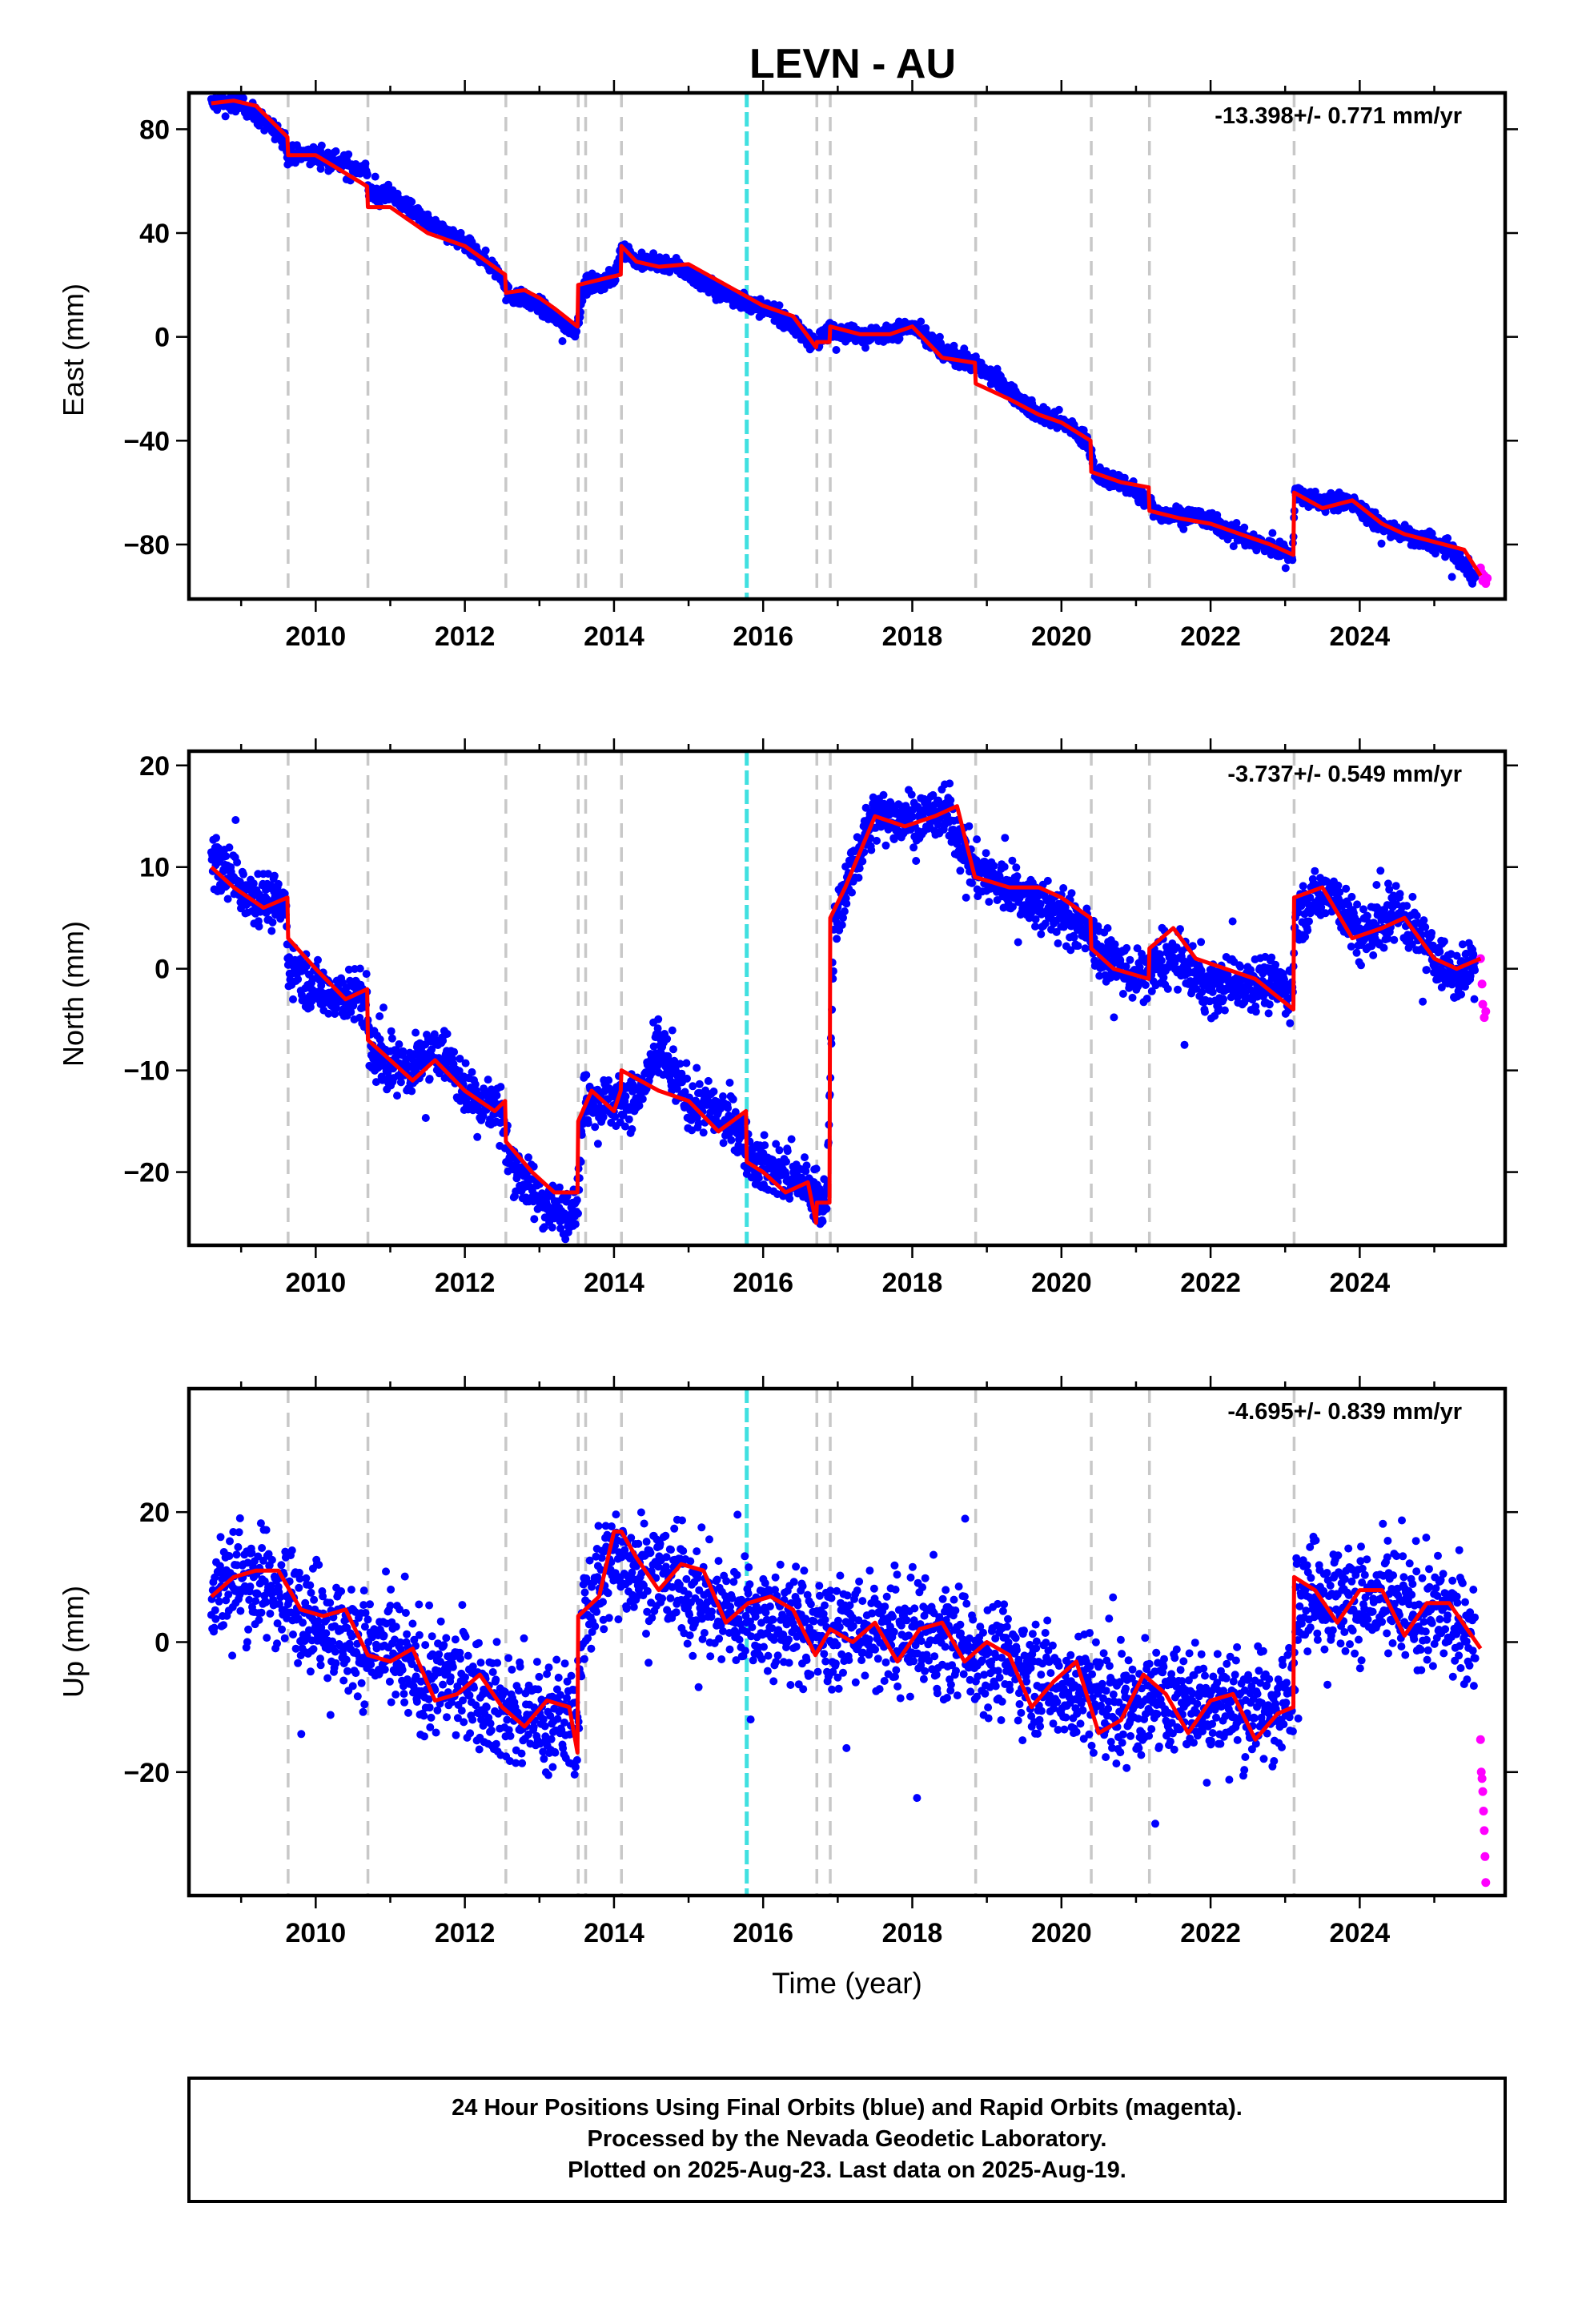  What do you see at coordinates (154, 130) in the screenshot?
I see `y-tick-label: 80` at bounding box center [154, 130].